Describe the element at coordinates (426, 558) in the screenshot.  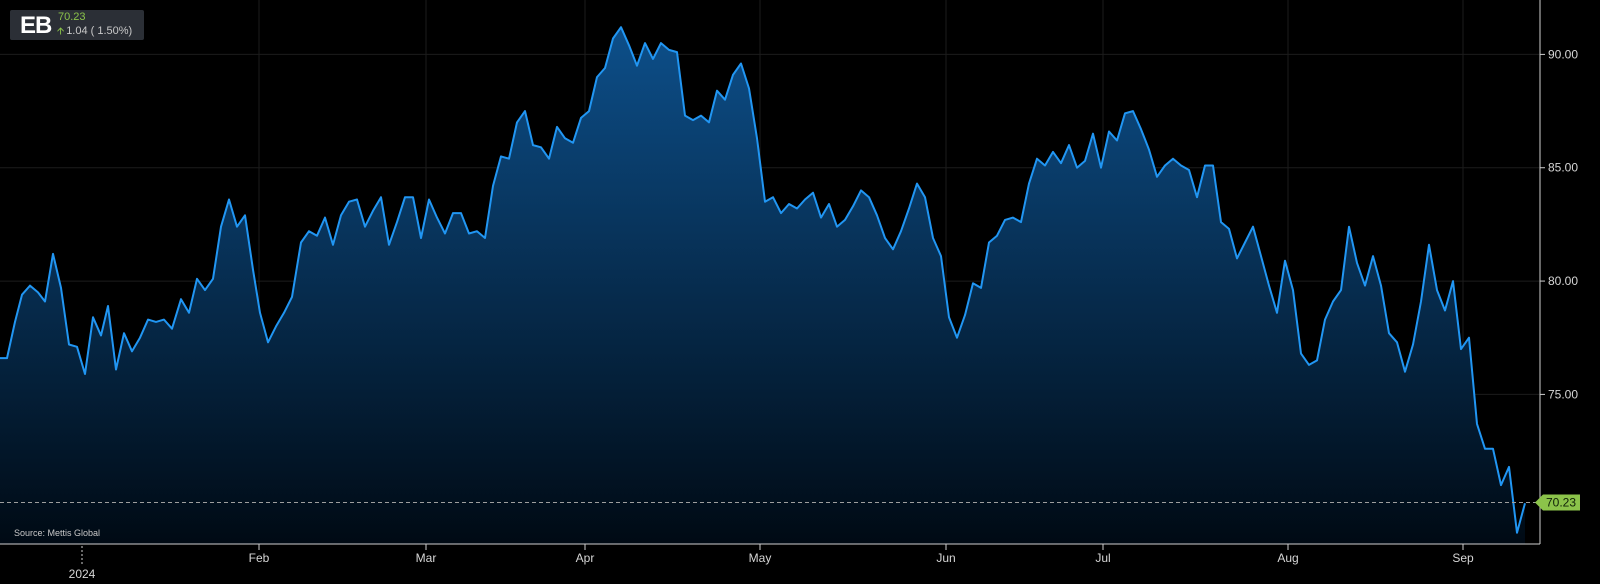
I see `x-tick-label: Mar` at that location.